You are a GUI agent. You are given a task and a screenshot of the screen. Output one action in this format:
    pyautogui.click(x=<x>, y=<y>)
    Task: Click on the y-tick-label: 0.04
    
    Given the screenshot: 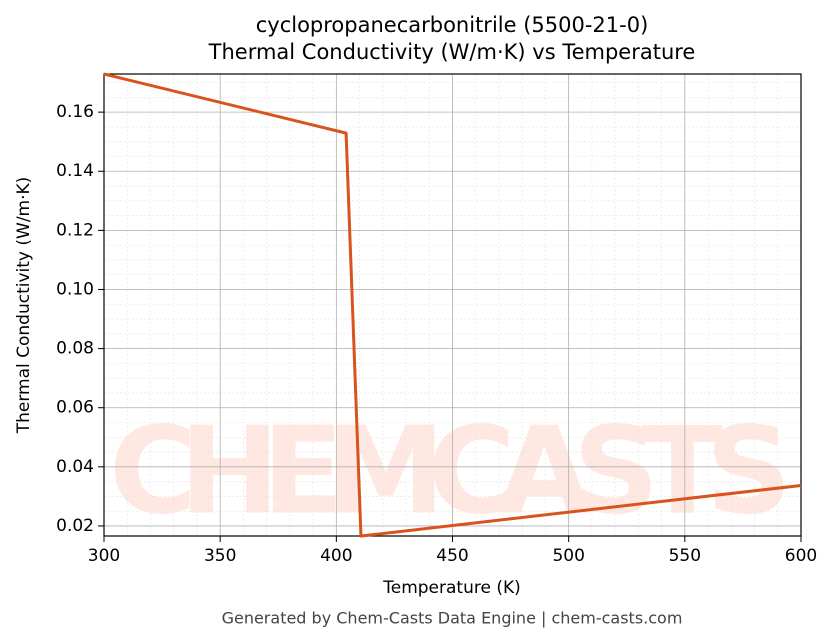 What is the action you would take?
    pyautogui.click(x=75, y=467)
    